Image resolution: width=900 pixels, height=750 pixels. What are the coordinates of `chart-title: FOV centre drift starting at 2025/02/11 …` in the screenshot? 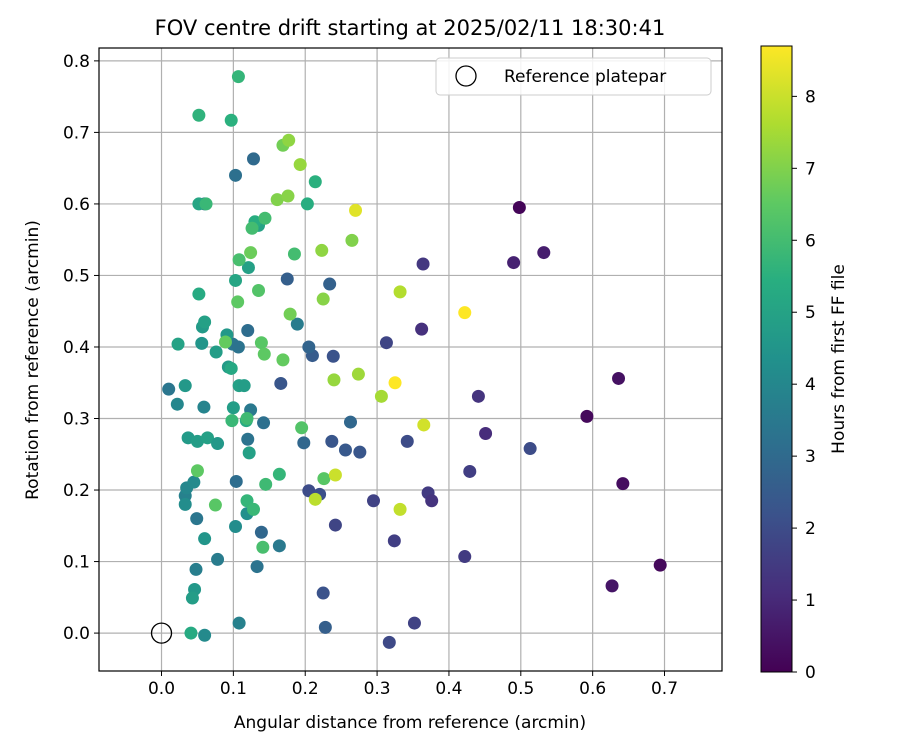 It's located at (410, 28).